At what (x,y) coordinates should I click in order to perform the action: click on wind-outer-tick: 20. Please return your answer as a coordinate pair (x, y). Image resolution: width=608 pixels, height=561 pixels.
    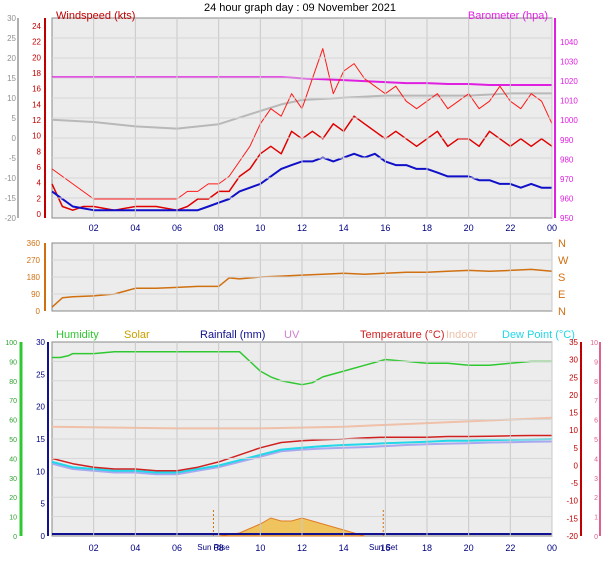
    Looking at the image, I should click on (11, 58).